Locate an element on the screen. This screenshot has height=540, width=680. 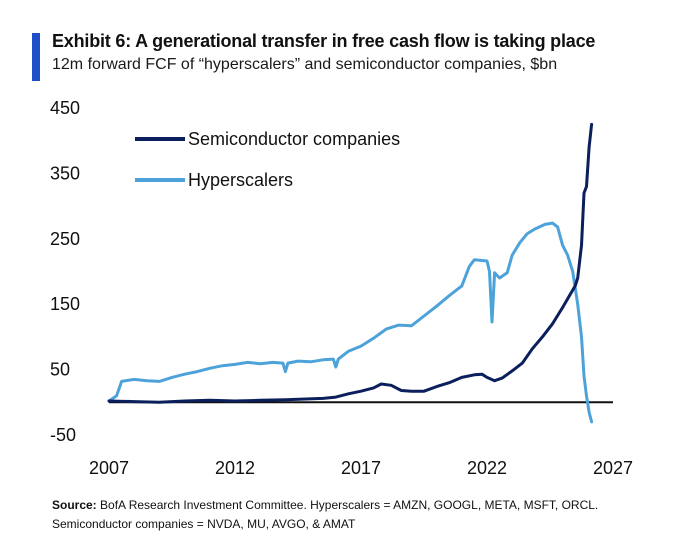
y-tick-label: 350 is located at coordinates (65, 173).